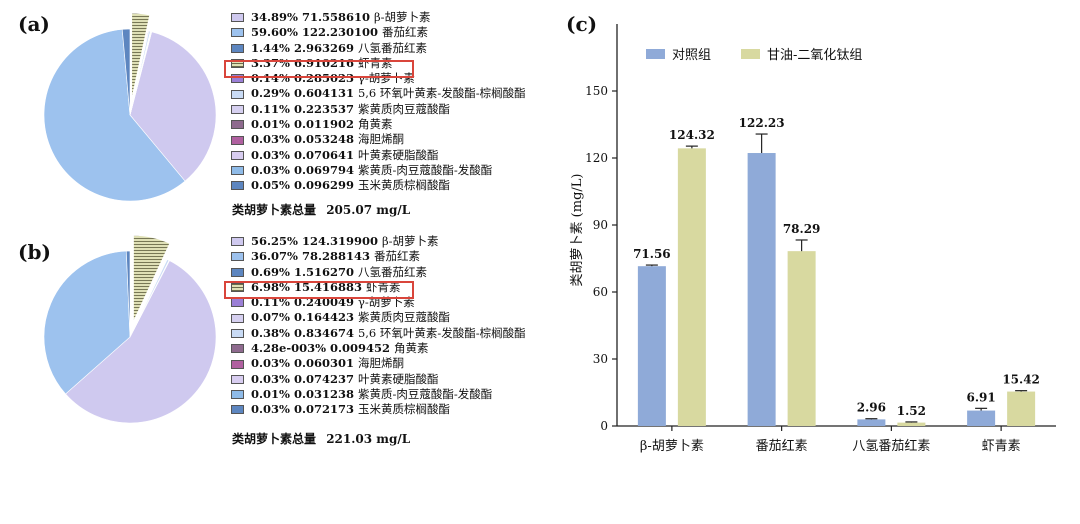 The height and width of the screenshot is (524, 1080). I want to click on total-label-a: 类胡萝卜素总量, so click(274, 210).